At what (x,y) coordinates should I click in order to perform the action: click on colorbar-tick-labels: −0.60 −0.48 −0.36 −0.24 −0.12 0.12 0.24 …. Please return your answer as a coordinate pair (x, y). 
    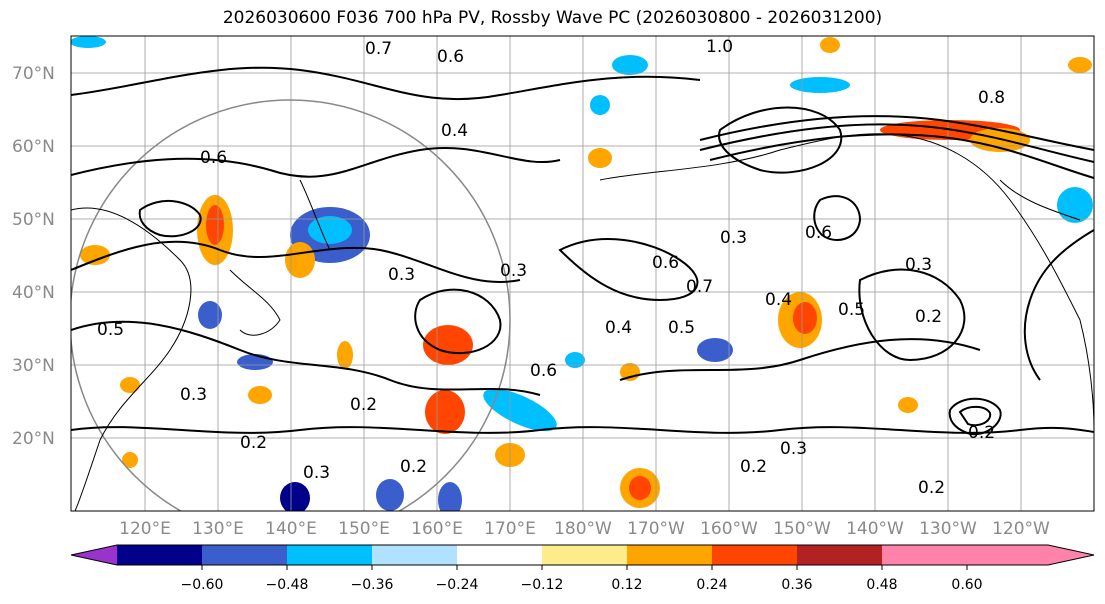
    Looking at the image, I should click on (582, 585).